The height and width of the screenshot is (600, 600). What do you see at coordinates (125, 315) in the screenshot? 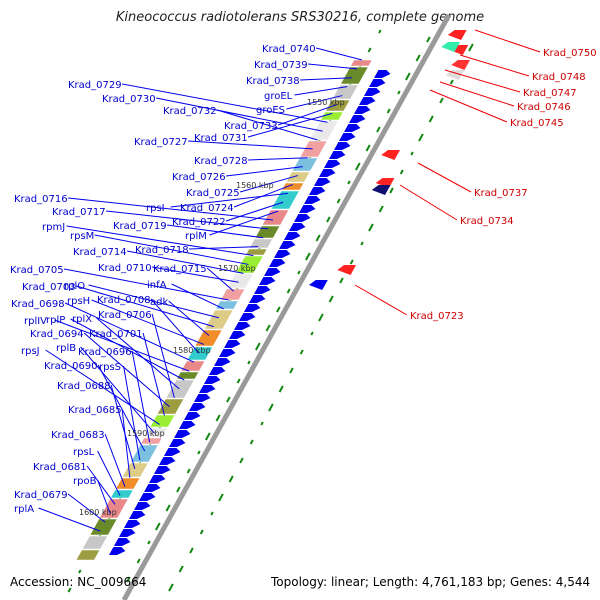
I see `gene-label-krad-0706: Krad_0706` at bounding box center [125, 315].